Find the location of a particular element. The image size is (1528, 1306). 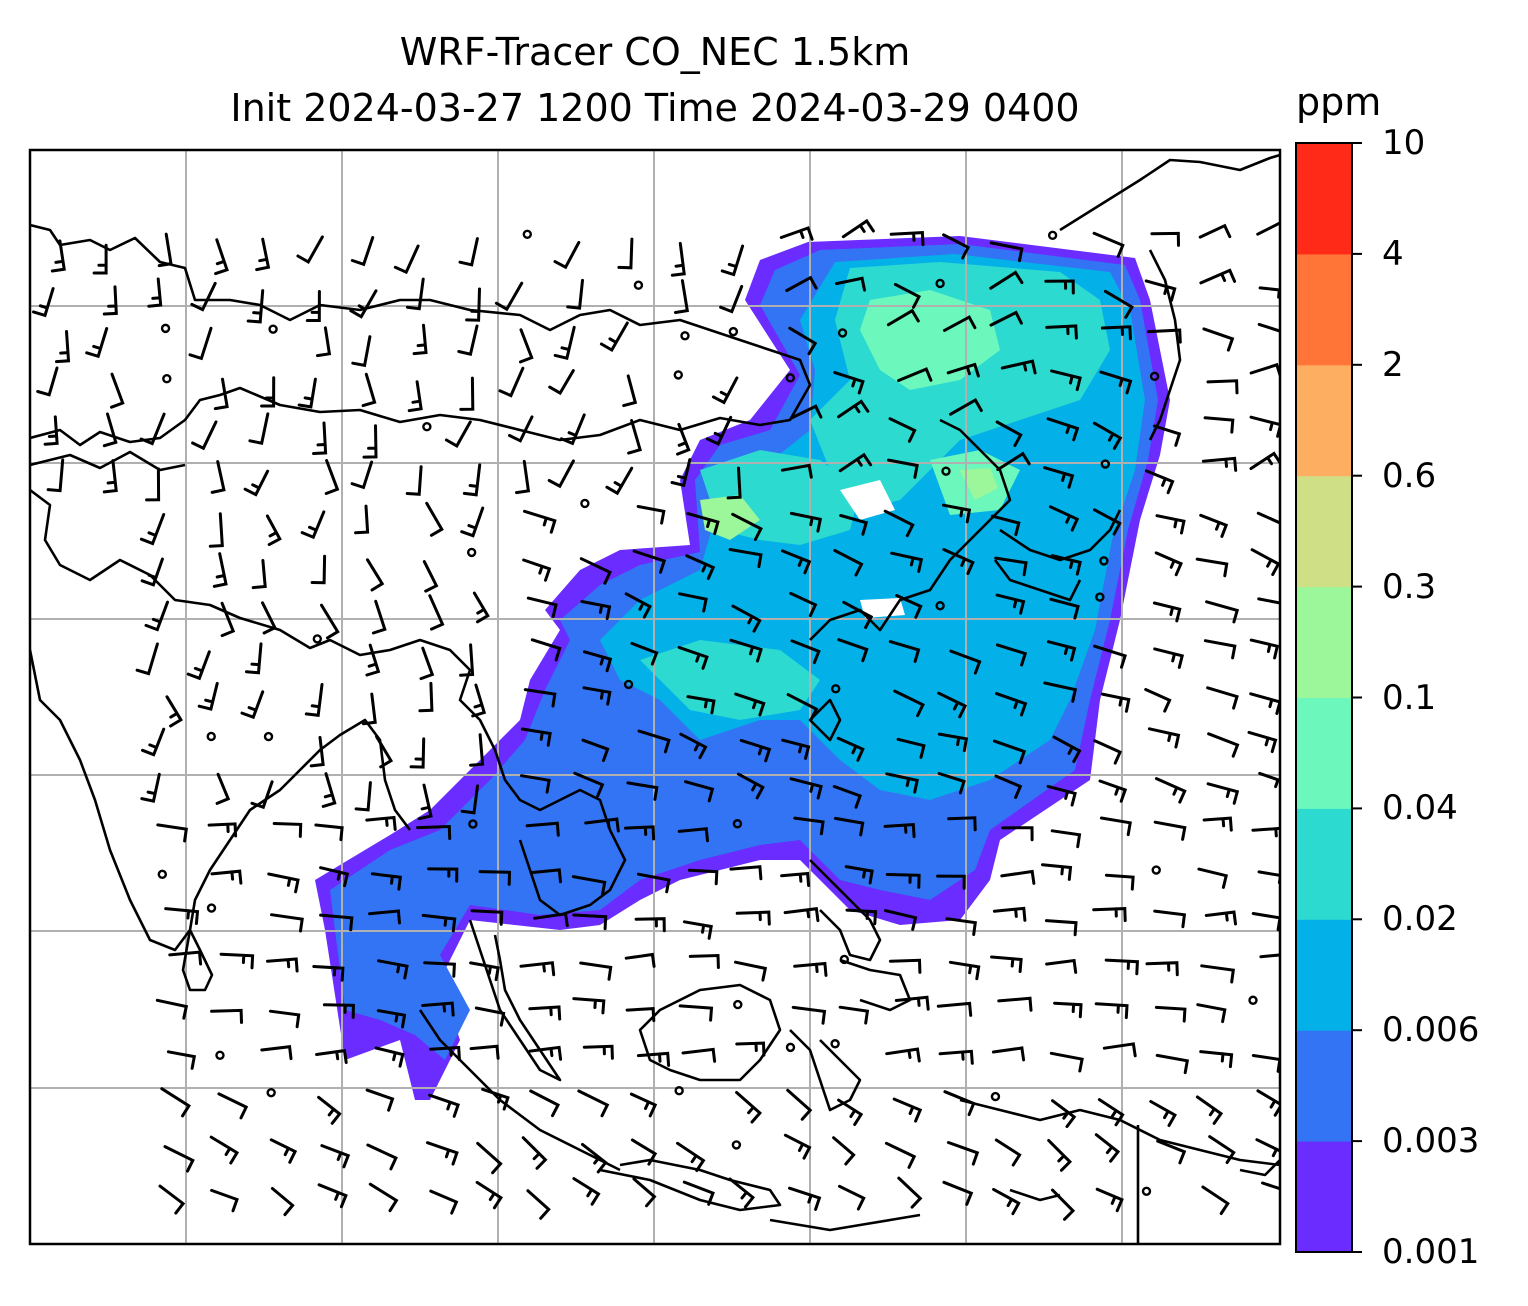

colorbar-tick-label: 0.6 is located at coordinates (1409, 475).